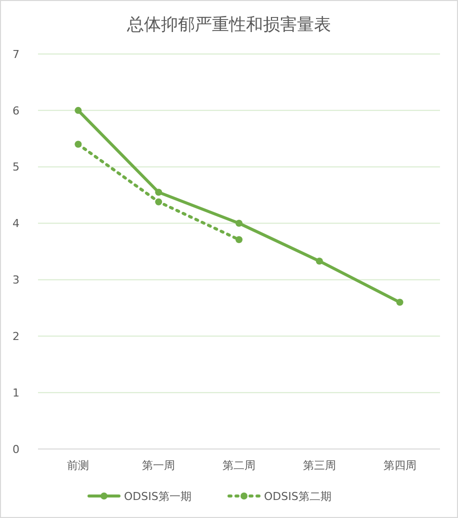 The height and width of the screenshot is (518, 458). Describe the element at coordinates (298, 496) in the screenshot. I see `legend-label: ODSIS第二期` at that location.